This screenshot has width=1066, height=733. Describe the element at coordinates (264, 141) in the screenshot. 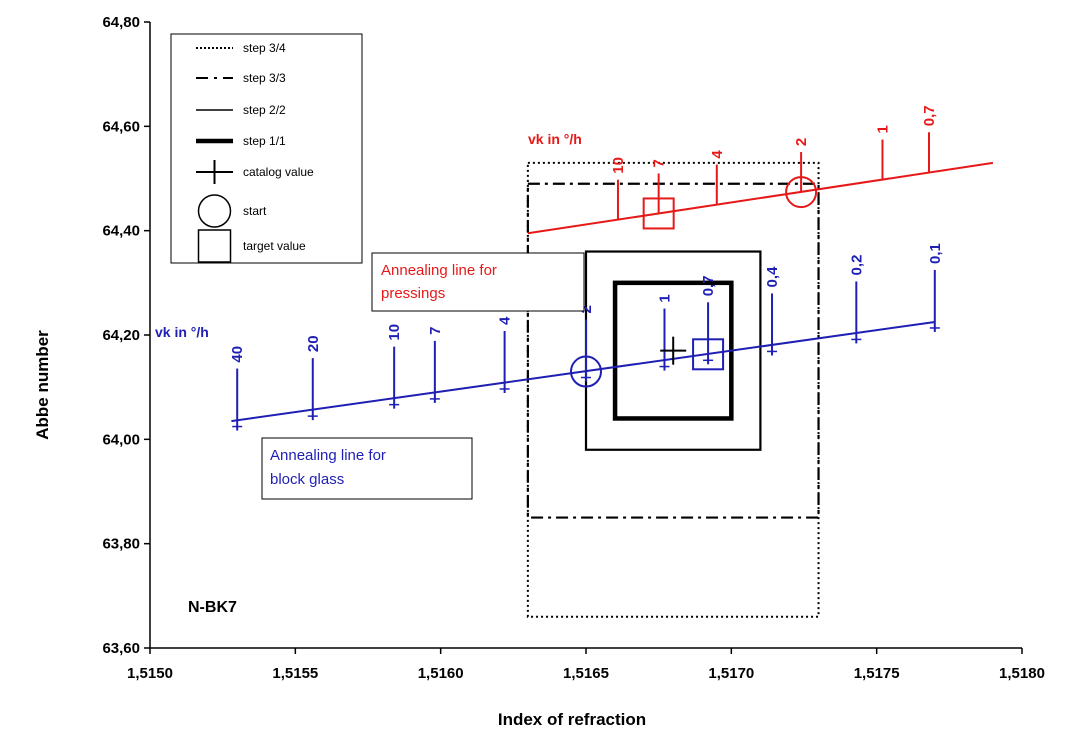

I see `legend-label: step 1/1` at that location.